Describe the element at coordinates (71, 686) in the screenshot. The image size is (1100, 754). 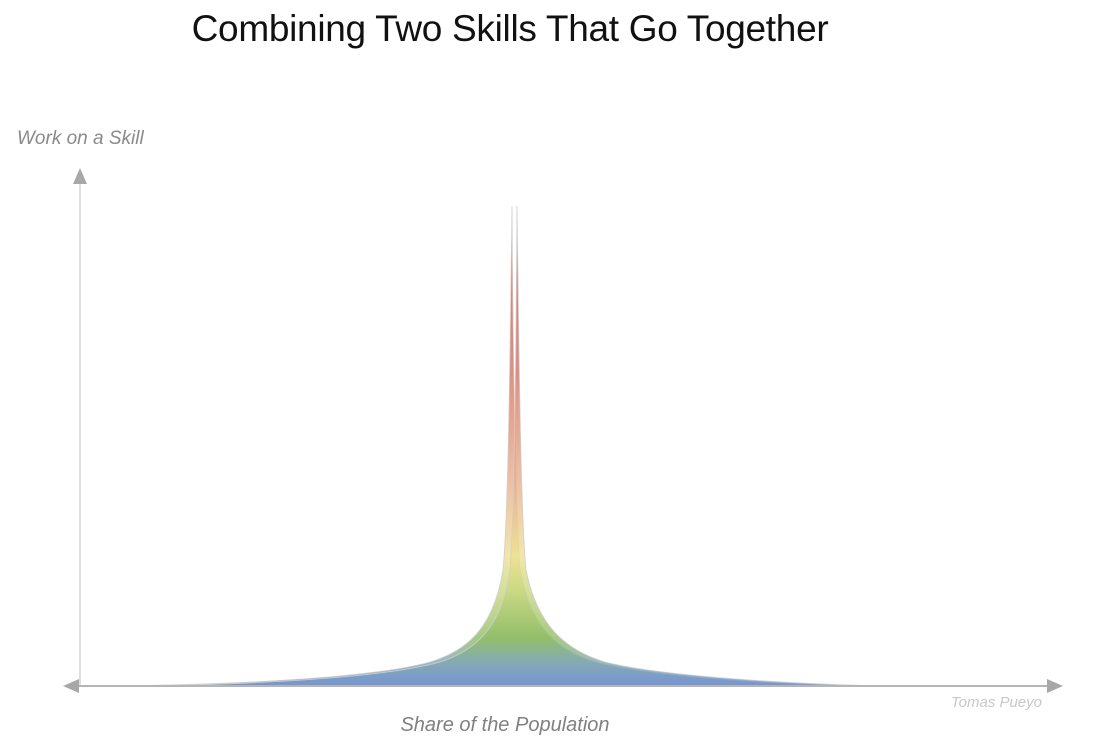
I see `x-axis-left-arrowhead` at that location.